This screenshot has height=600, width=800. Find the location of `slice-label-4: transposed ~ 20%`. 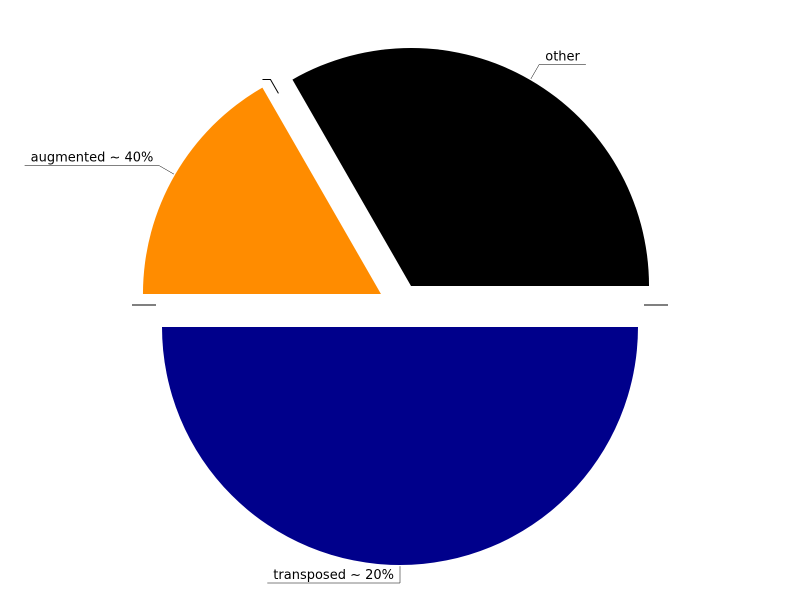

slice-label-4: transposed ~ 20% is located at coordinates (333, 575).